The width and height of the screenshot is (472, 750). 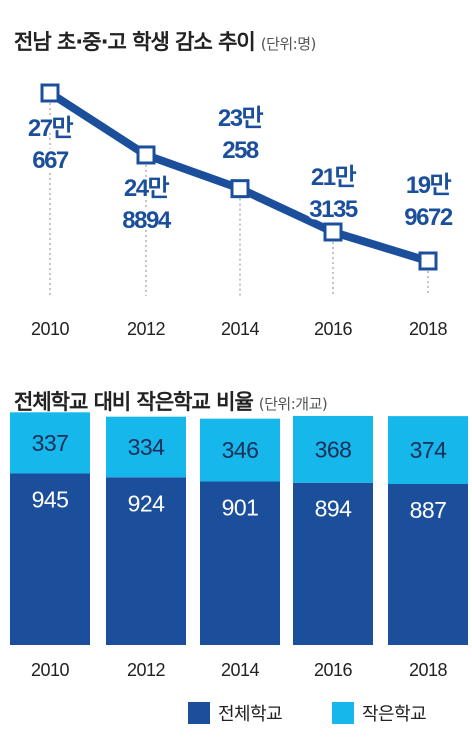 What do you see at coordinates (50, 329) in the screenshot?
I see `x-tick-label: 2010` at bounding box center [50, 329].